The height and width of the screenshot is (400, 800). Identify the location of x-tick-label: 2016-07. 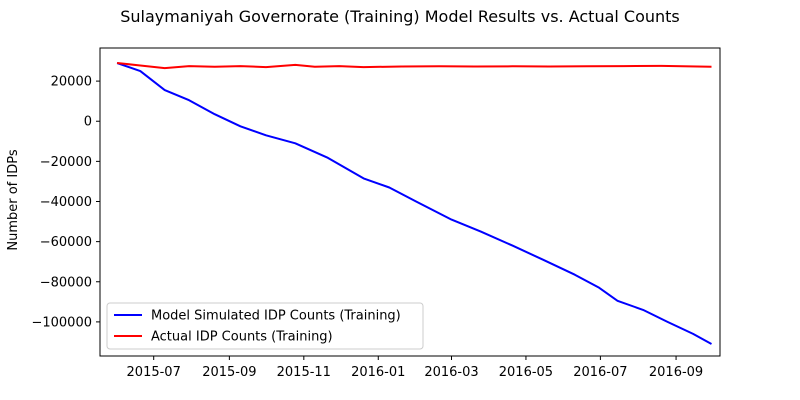
(600, 372).